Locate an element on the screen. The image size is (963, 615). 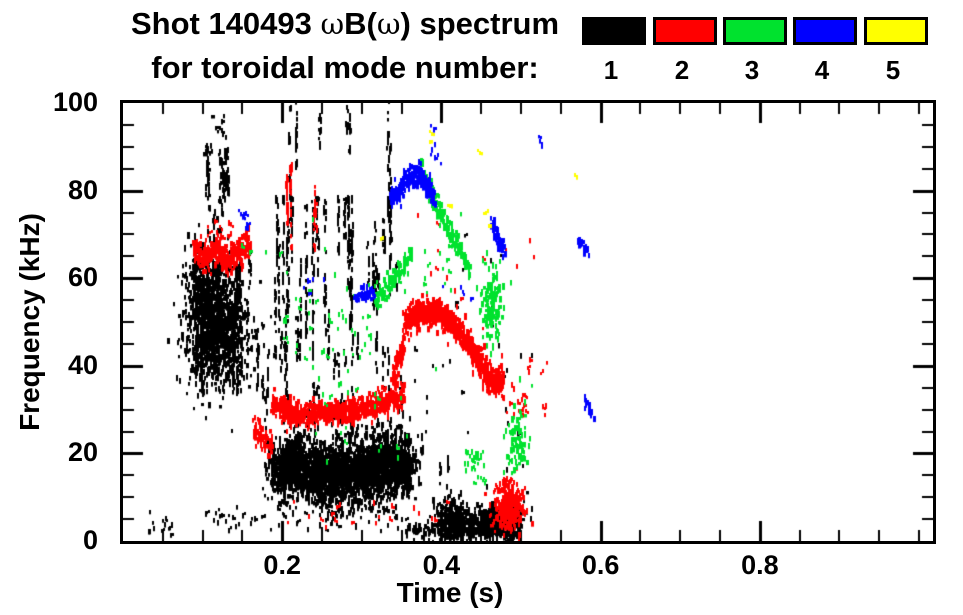
legend-label-n2: 2 is located at coordinates (682, 70).